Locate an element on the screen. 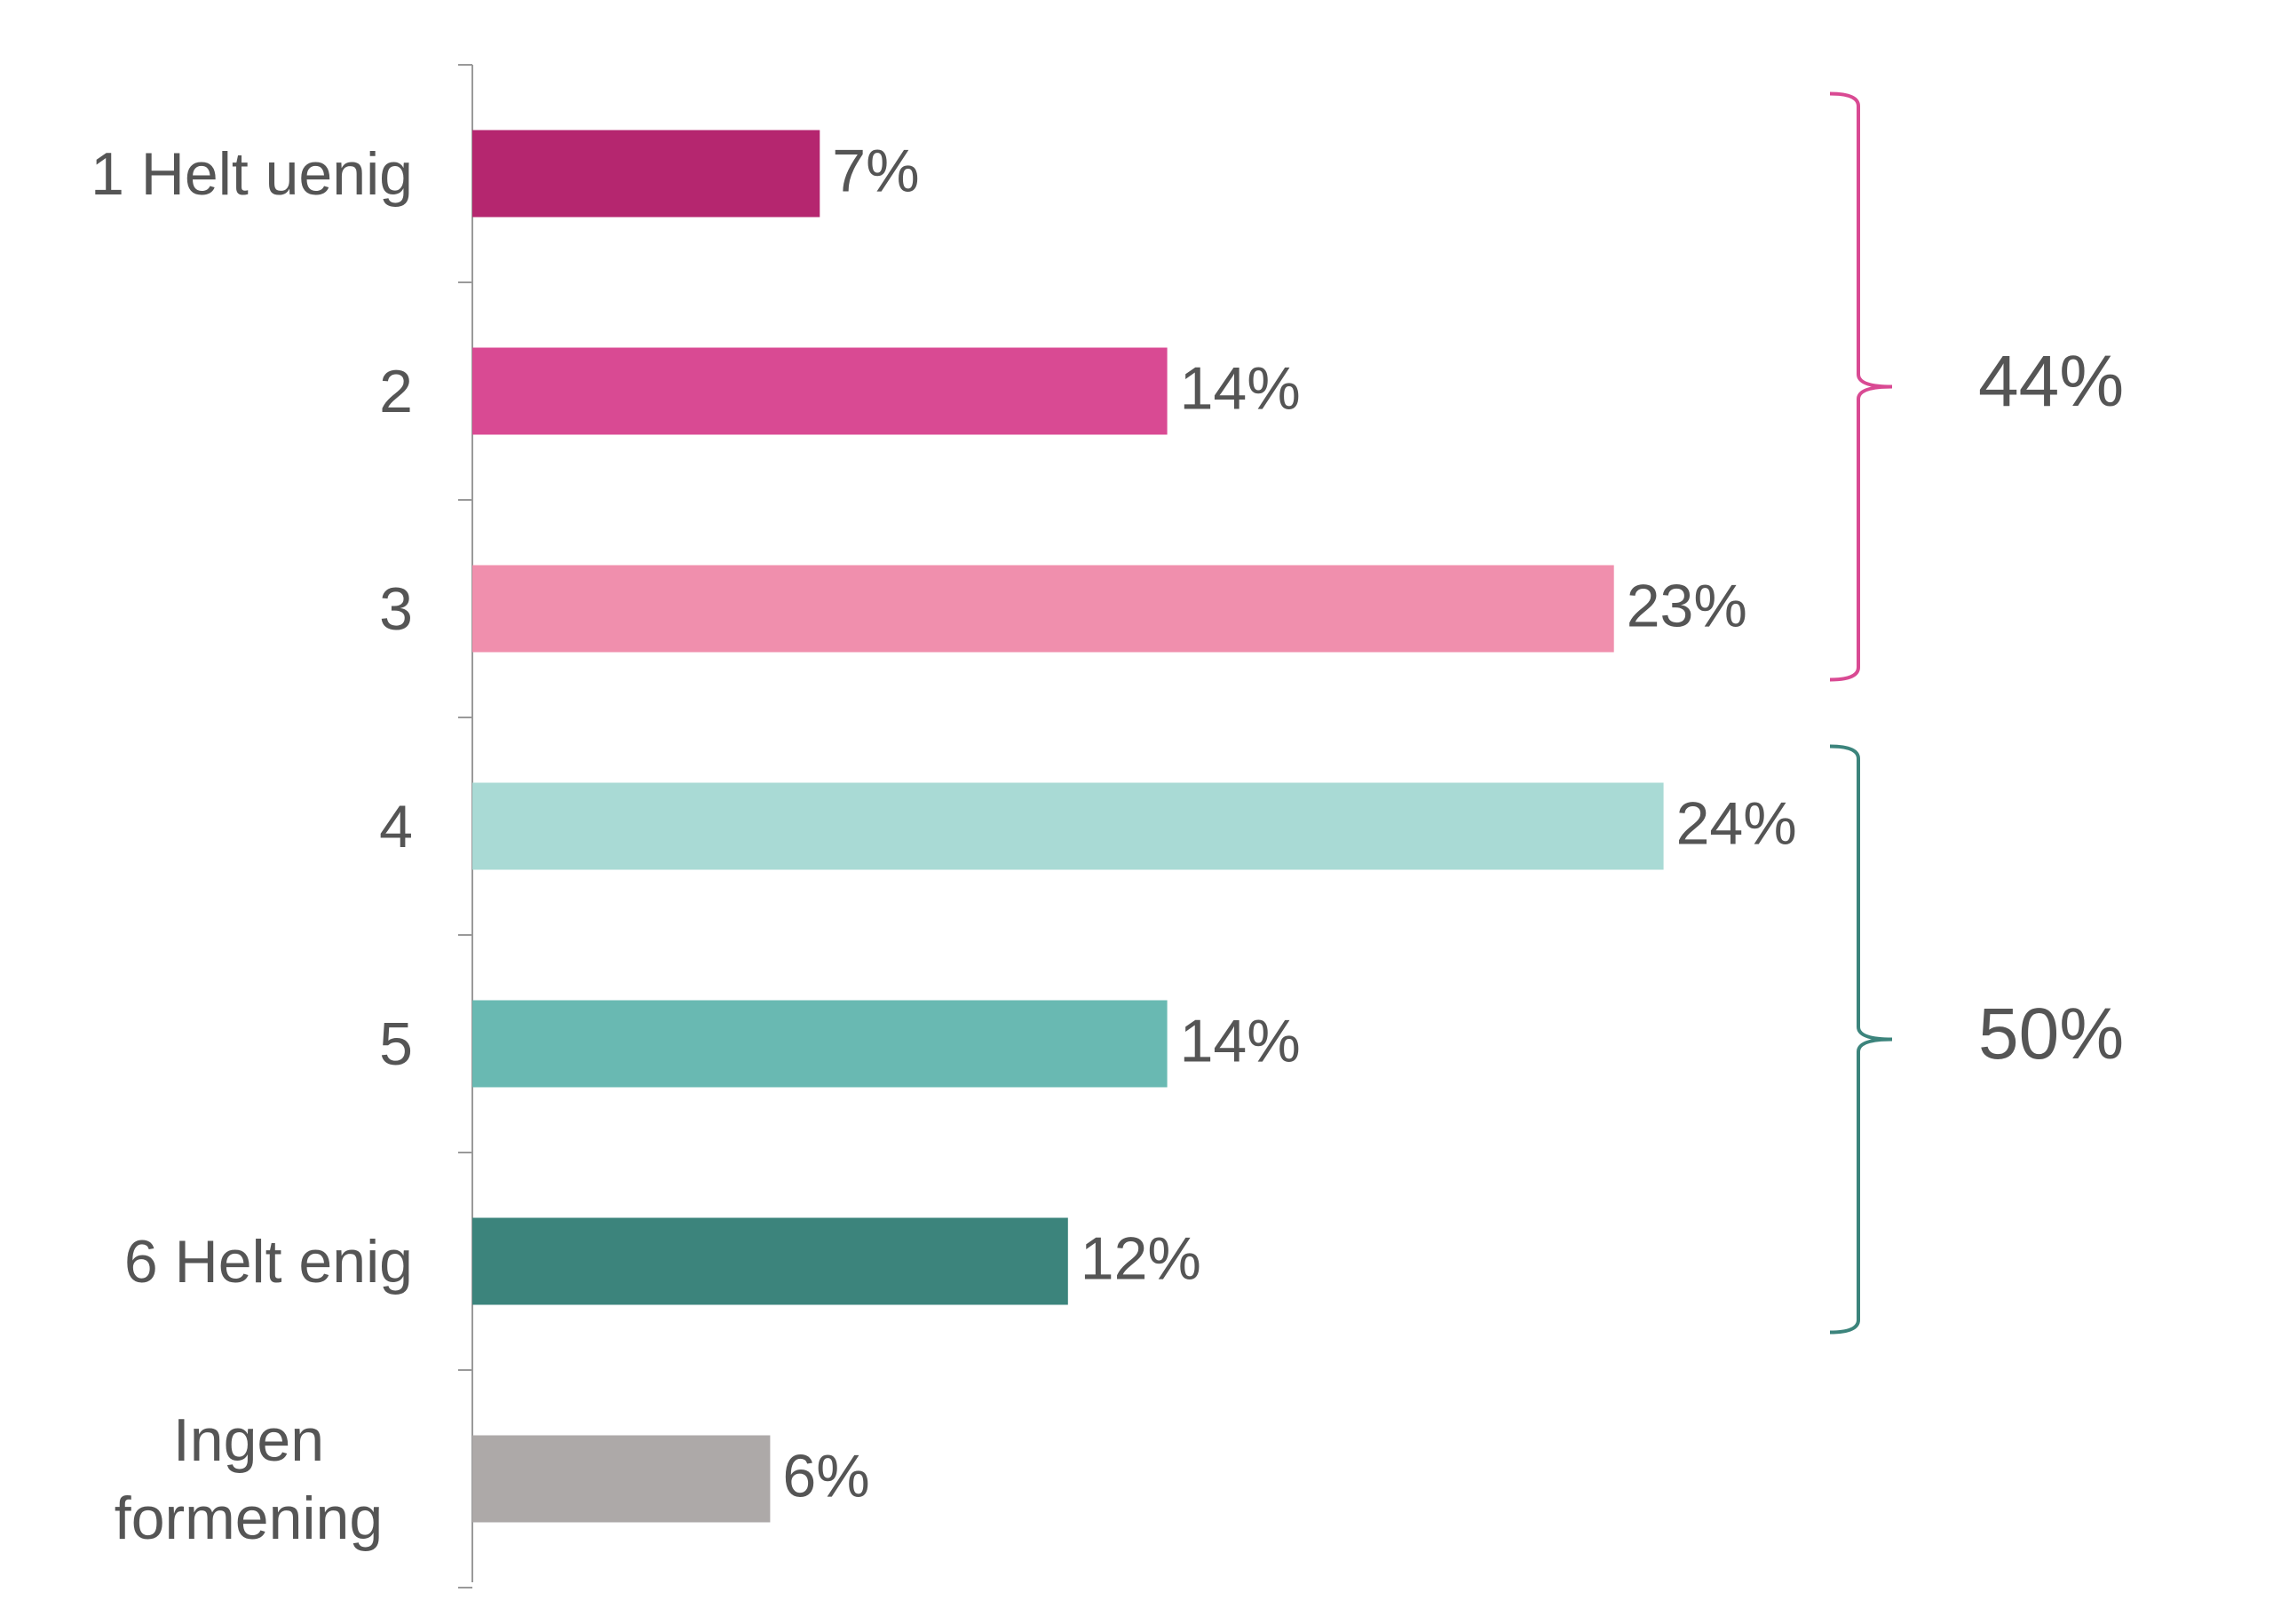  category-label: 2 is located at coordinates (396, 391).